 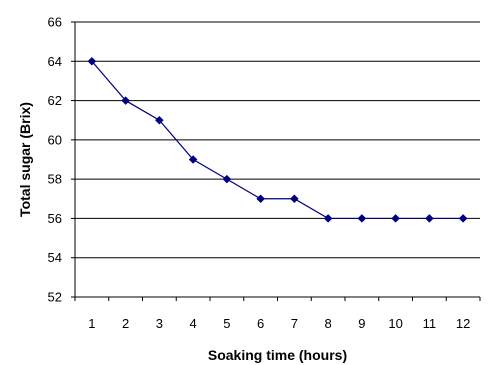 I want to click on x-axis-title: Soaking time (hours), so click(x=277, y=355).